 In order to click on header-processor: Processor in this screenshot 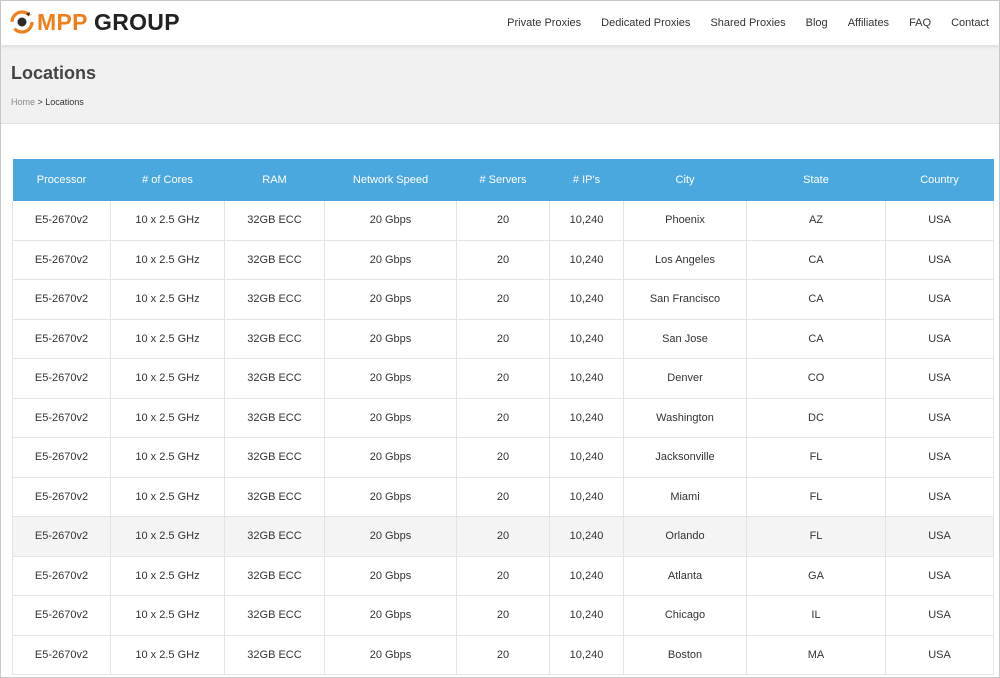, I will do `click(61, 180)`.